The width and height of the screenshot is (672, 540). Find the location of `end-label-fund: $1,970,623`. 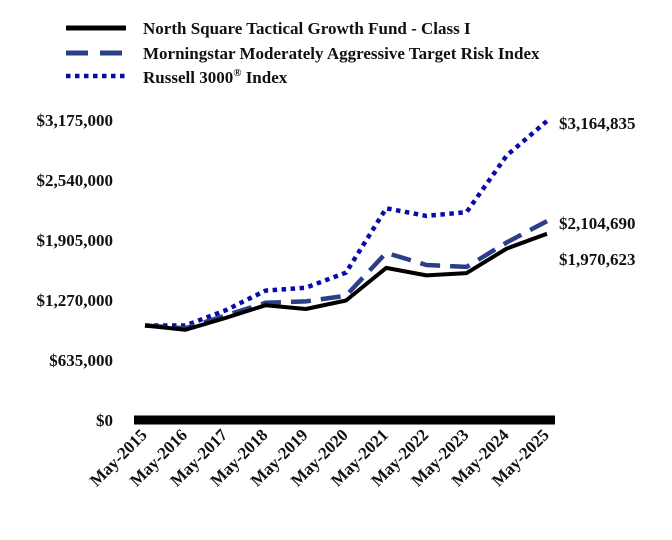

end-label-fund: $1,970,623 is located at coordinates (597, 259).